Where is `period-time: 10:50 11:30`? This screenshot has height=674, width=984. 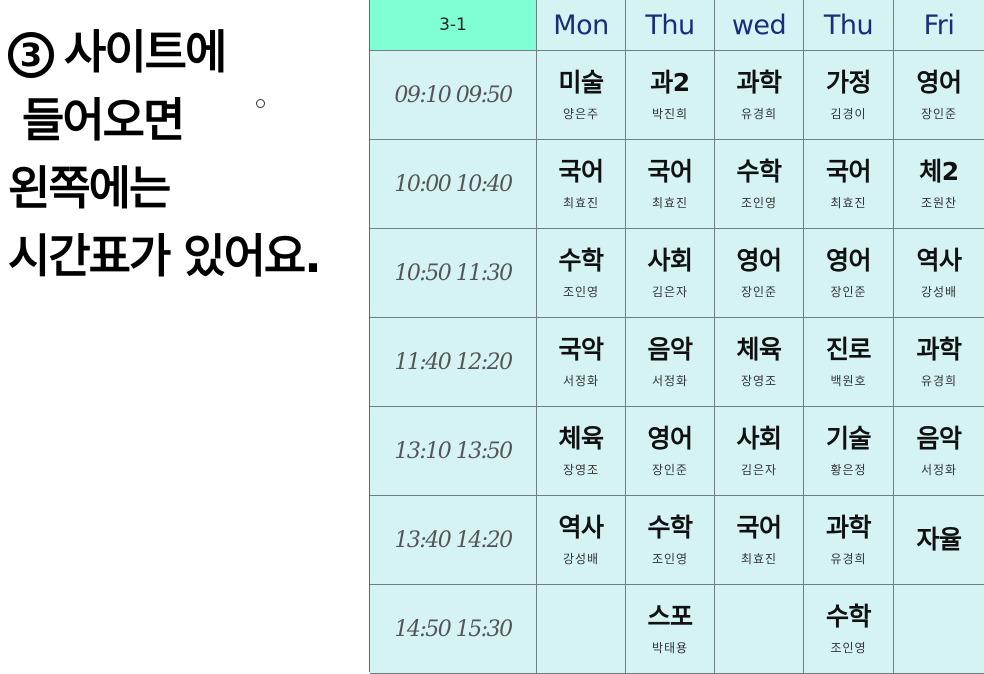 period-time: 10:50 11:30 is located at coordinates (453, 273).